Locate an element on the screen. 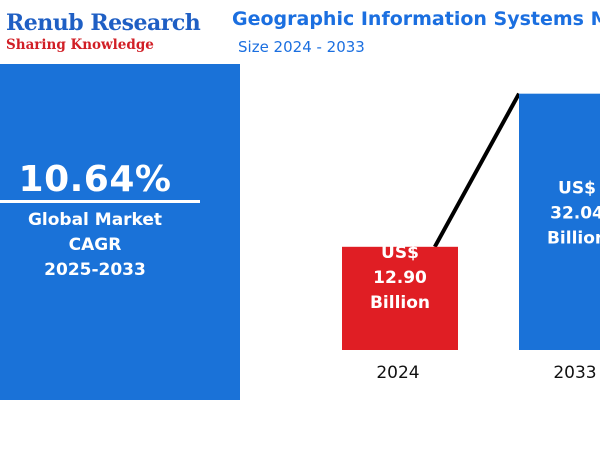 The width and height of the screenshot is (600, 452). x-tick-2024: 2024 is located at coordinates (397, 373).